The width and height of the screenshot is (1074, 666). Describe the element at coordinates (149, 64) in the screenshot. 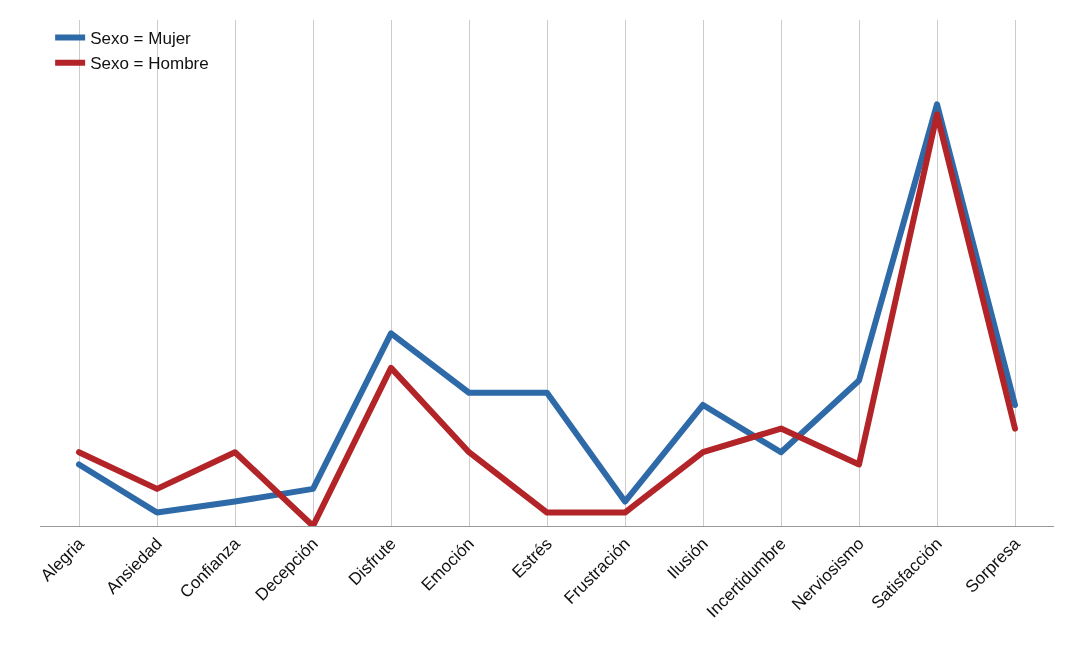

I see `legend-label: Sexo = Hombre` at that location.